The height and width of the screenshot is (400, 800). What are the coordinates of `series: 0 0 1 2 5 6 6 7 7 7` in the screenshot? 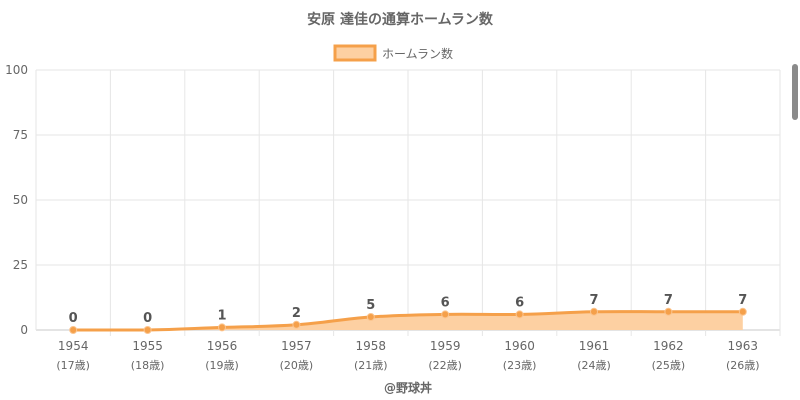 It's located at (408, 313).